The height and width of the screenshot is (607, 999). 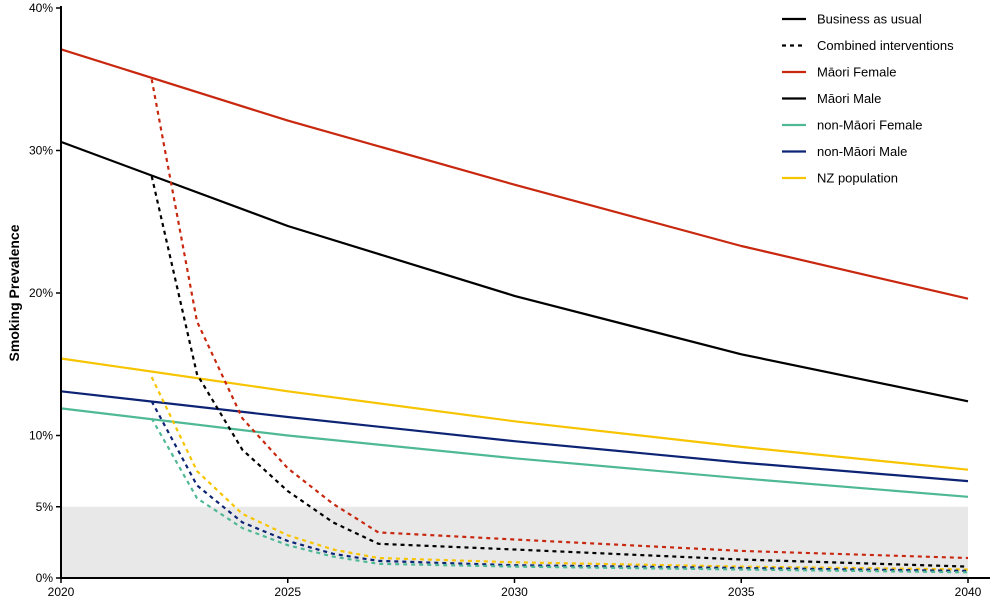 I want to click on legend-item: Māori Male, so click(x=831, y=98).